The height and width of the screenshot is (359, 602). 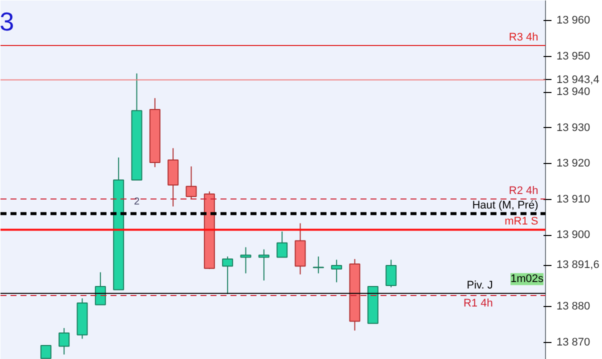 What do you see at coordinates (137, 202) in the screenshot?
I see `annotation: 2` at bounding box center [137, 202].